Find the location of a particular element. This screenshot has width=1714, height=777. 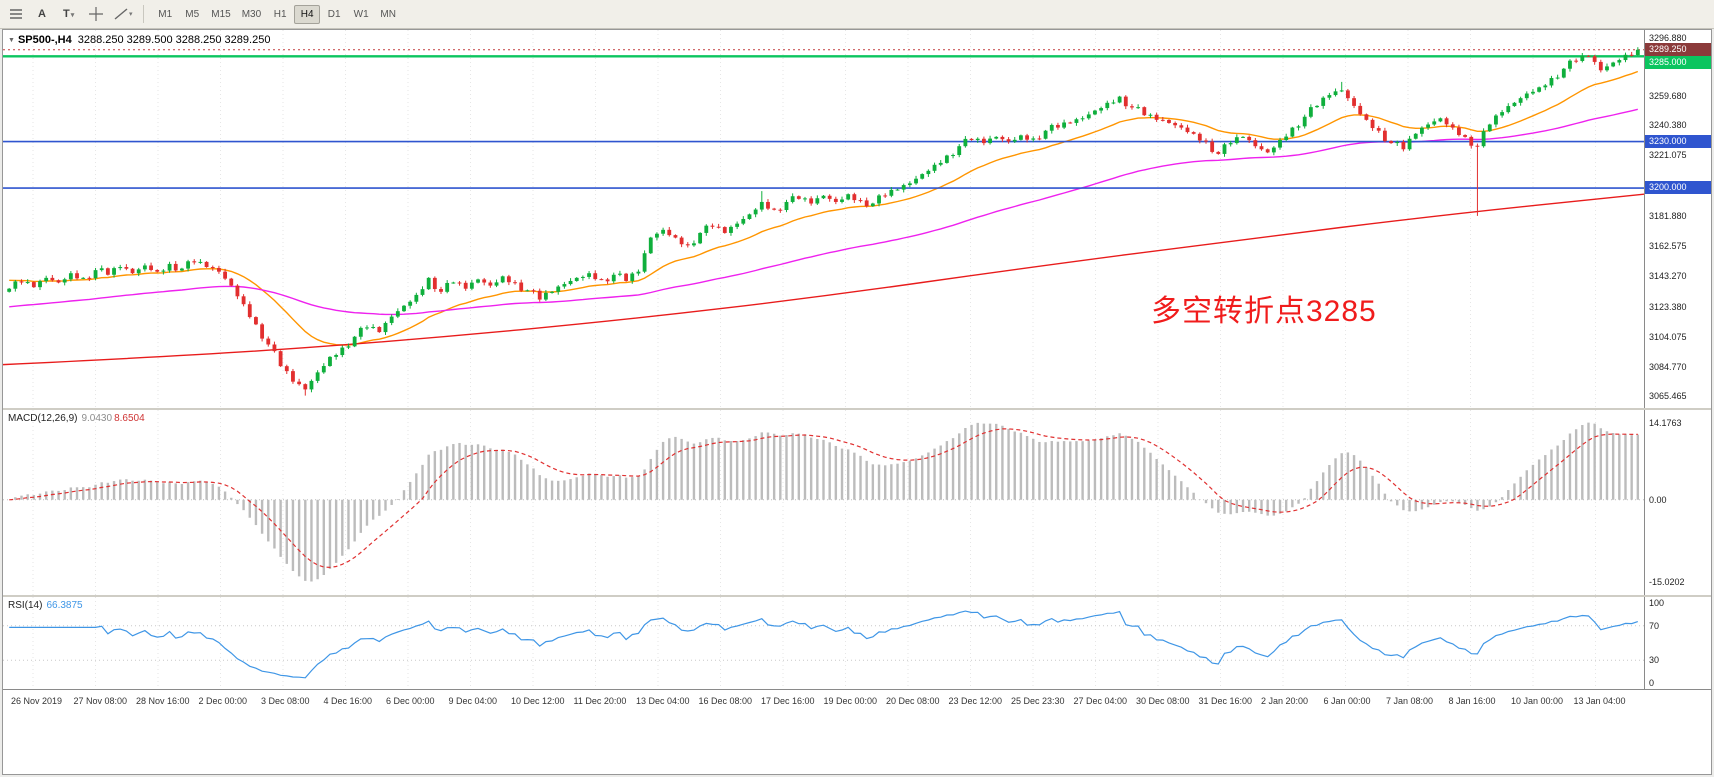

time-axis-label: 11 Dec 20:00 is located at coordinates (600, 701).